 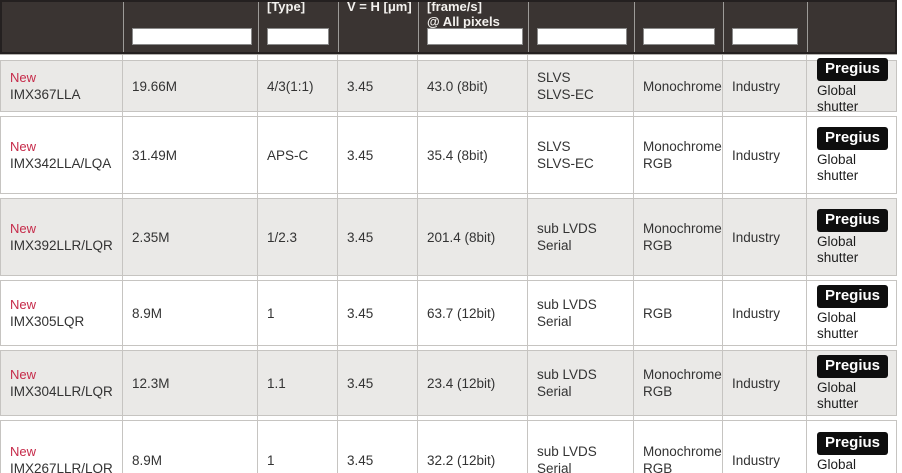 What do you see at coordinates (473, 86) in the screenshot?
I see `frame-rate-cell: 43.0 (8bit)` at bounding box center [473, 86].